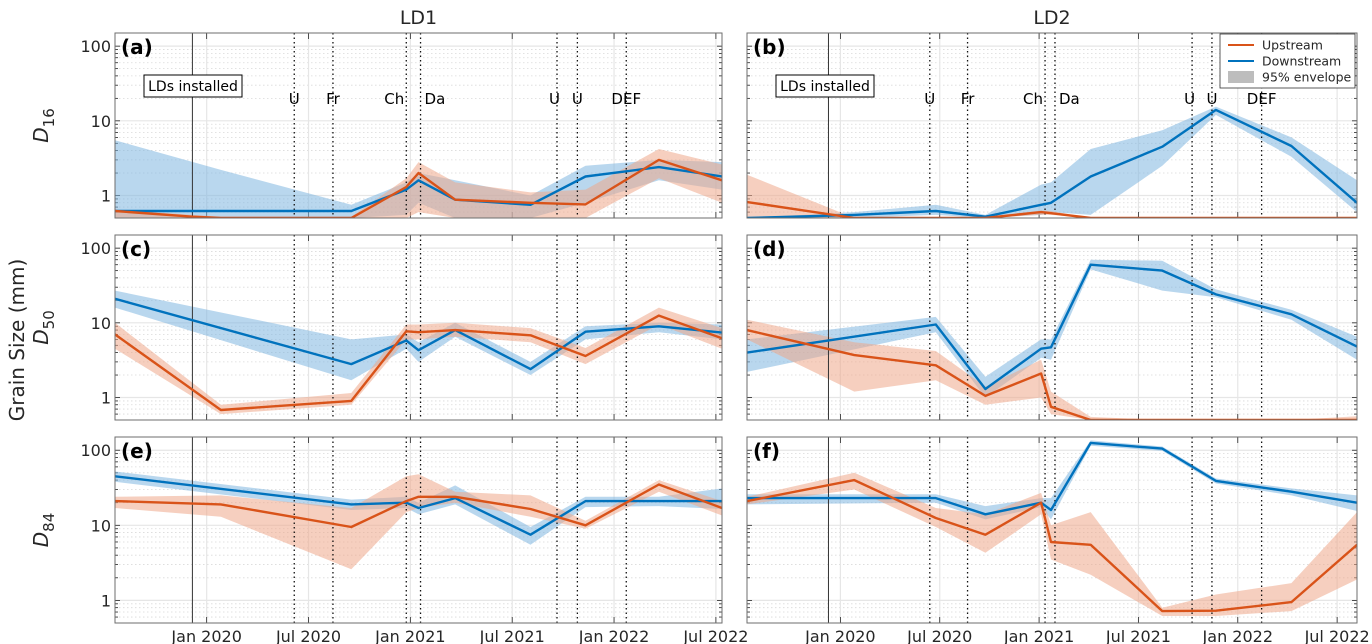 The width and height of the screenshot is (1372, 644). What do you see at coordinates (136, 249) in the screenshot?
I see `panel-letter: (c)` at bounding box center [136, 249].